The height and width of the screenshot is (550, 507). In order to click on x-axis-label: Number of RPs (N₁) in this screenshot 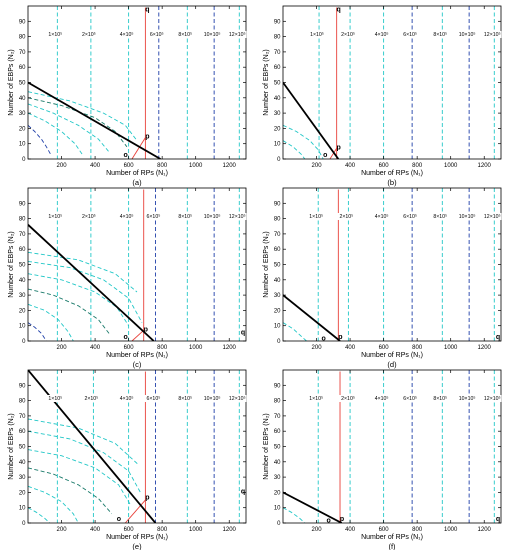, I will do `click(392, 355)`.